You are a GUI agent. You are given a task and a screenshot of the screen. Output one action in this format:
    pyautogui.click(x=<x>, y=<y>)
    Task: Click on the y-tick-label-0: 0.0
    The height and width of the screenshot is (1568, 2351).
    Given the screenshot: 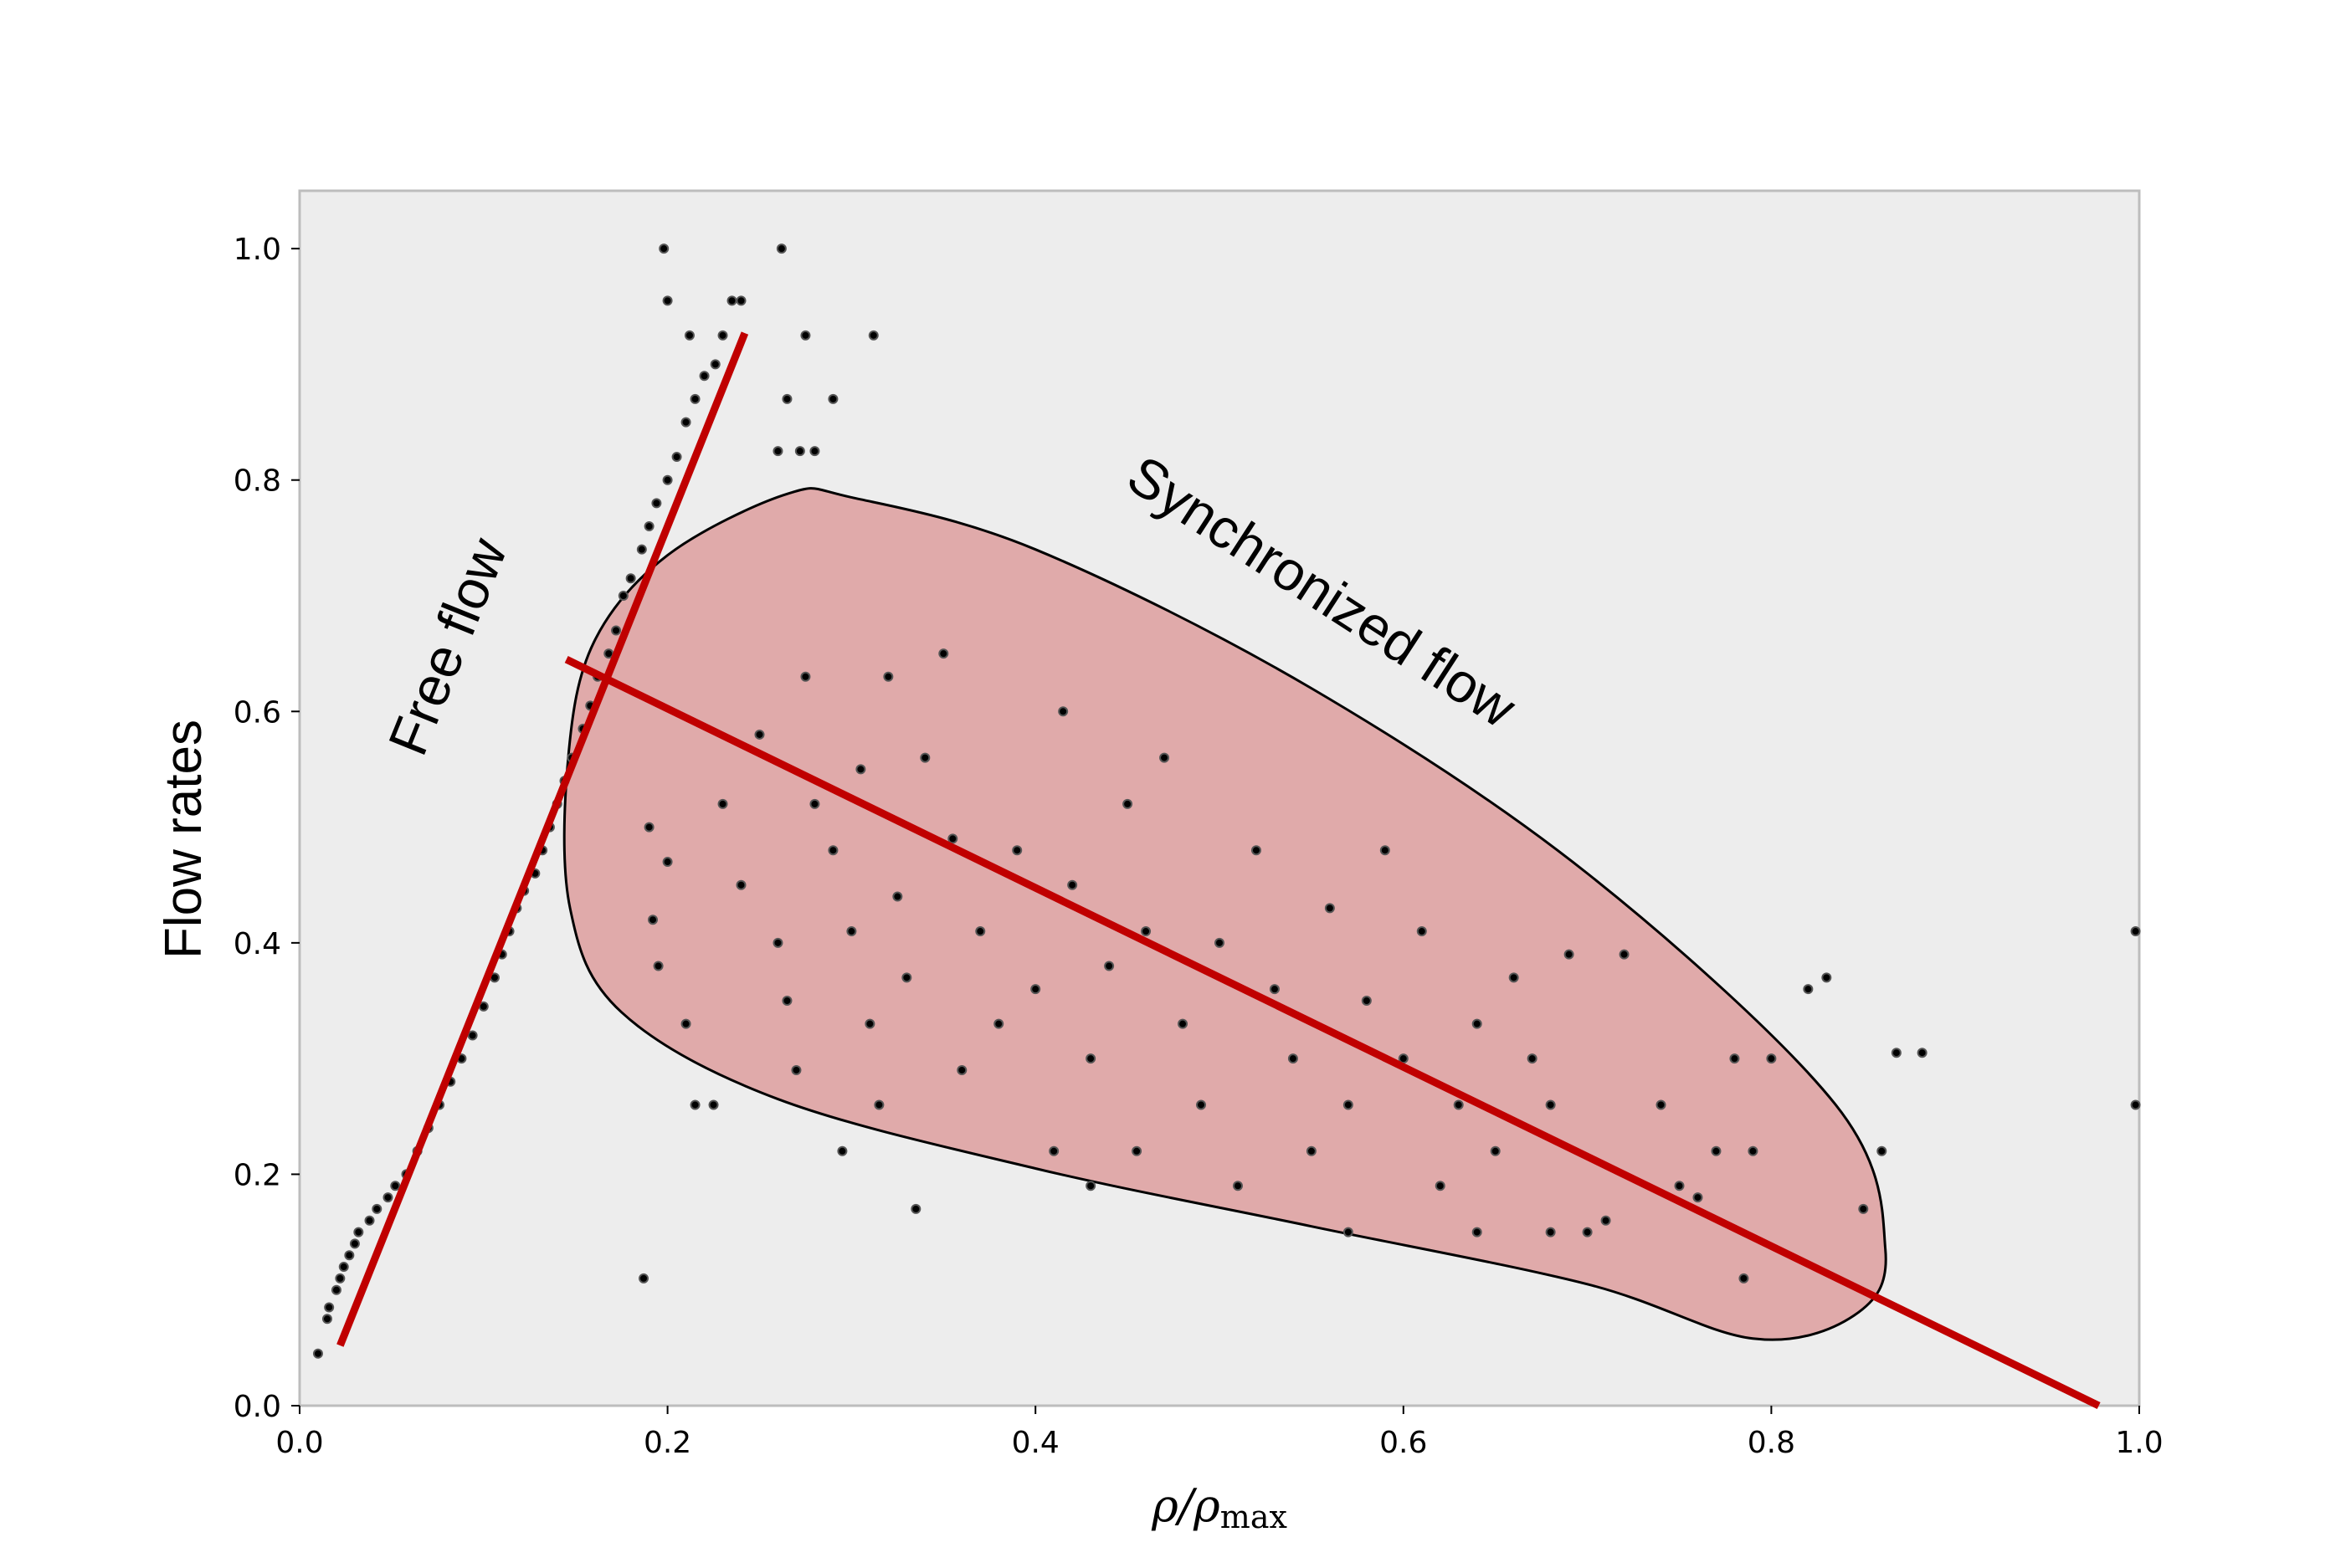 What is the action you would take?
    pyautogui.click(x=257, y=1407)
    